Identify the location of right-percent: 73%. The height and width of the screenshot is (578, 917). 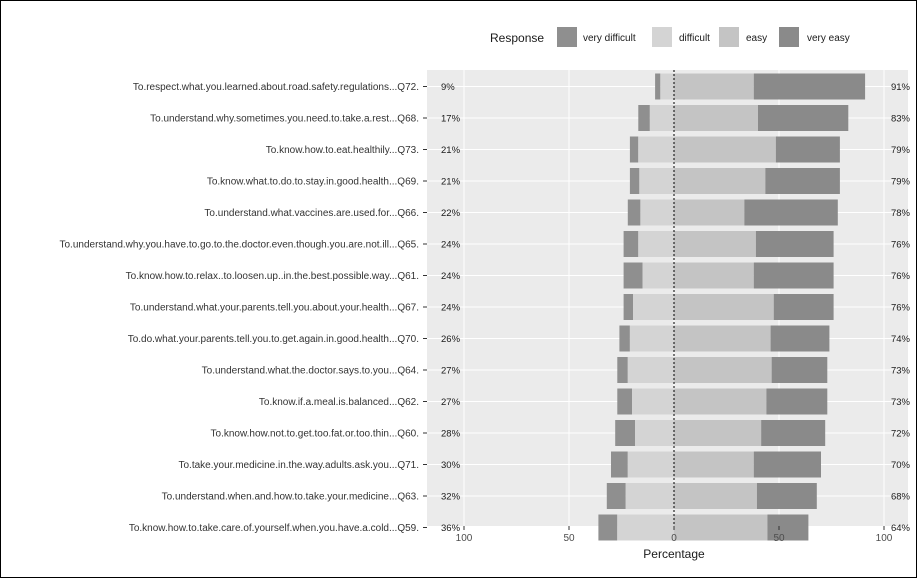
(901, 402).